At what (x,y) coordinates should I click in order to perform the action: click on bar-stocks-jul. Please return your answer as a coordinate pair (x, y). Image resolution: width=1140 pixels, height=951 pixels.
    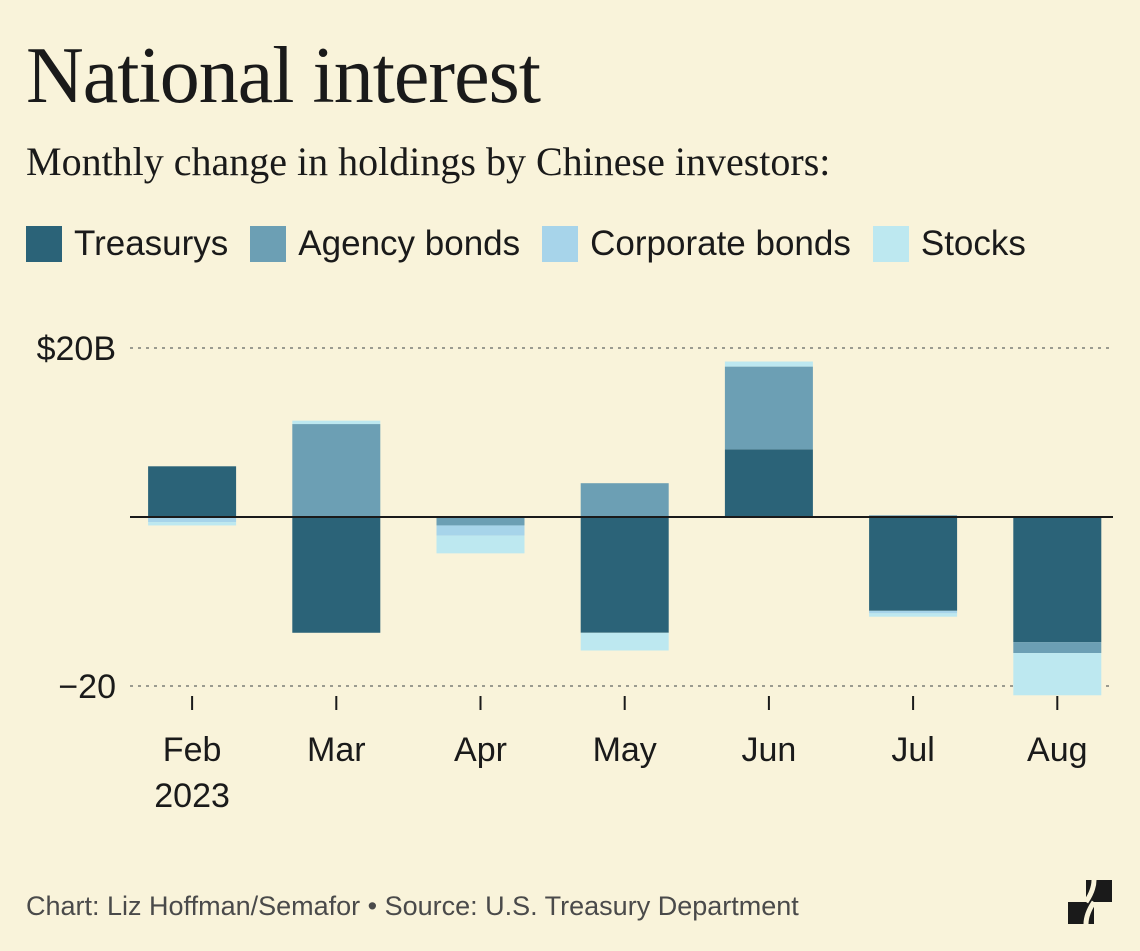
    Looking at the image, I should click on (913, 615).